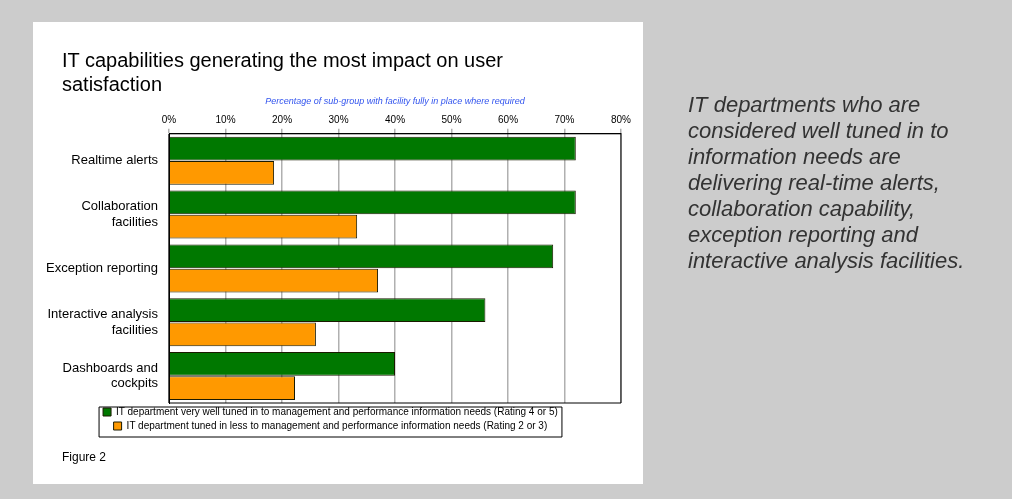 The height and width of the screenshot is (499, 1012). Describe the element at coordinates (84, 457) in the screenshot. I see `caption: Figure 2` at that location.